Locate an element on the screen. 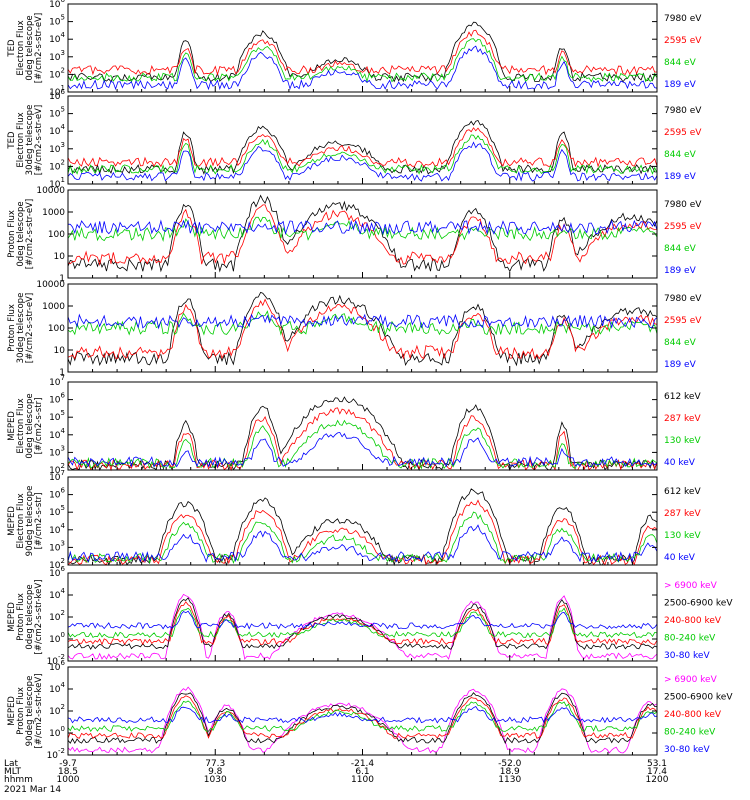  y-tick-label: 10⁻² is located at coordinates (56, 660).